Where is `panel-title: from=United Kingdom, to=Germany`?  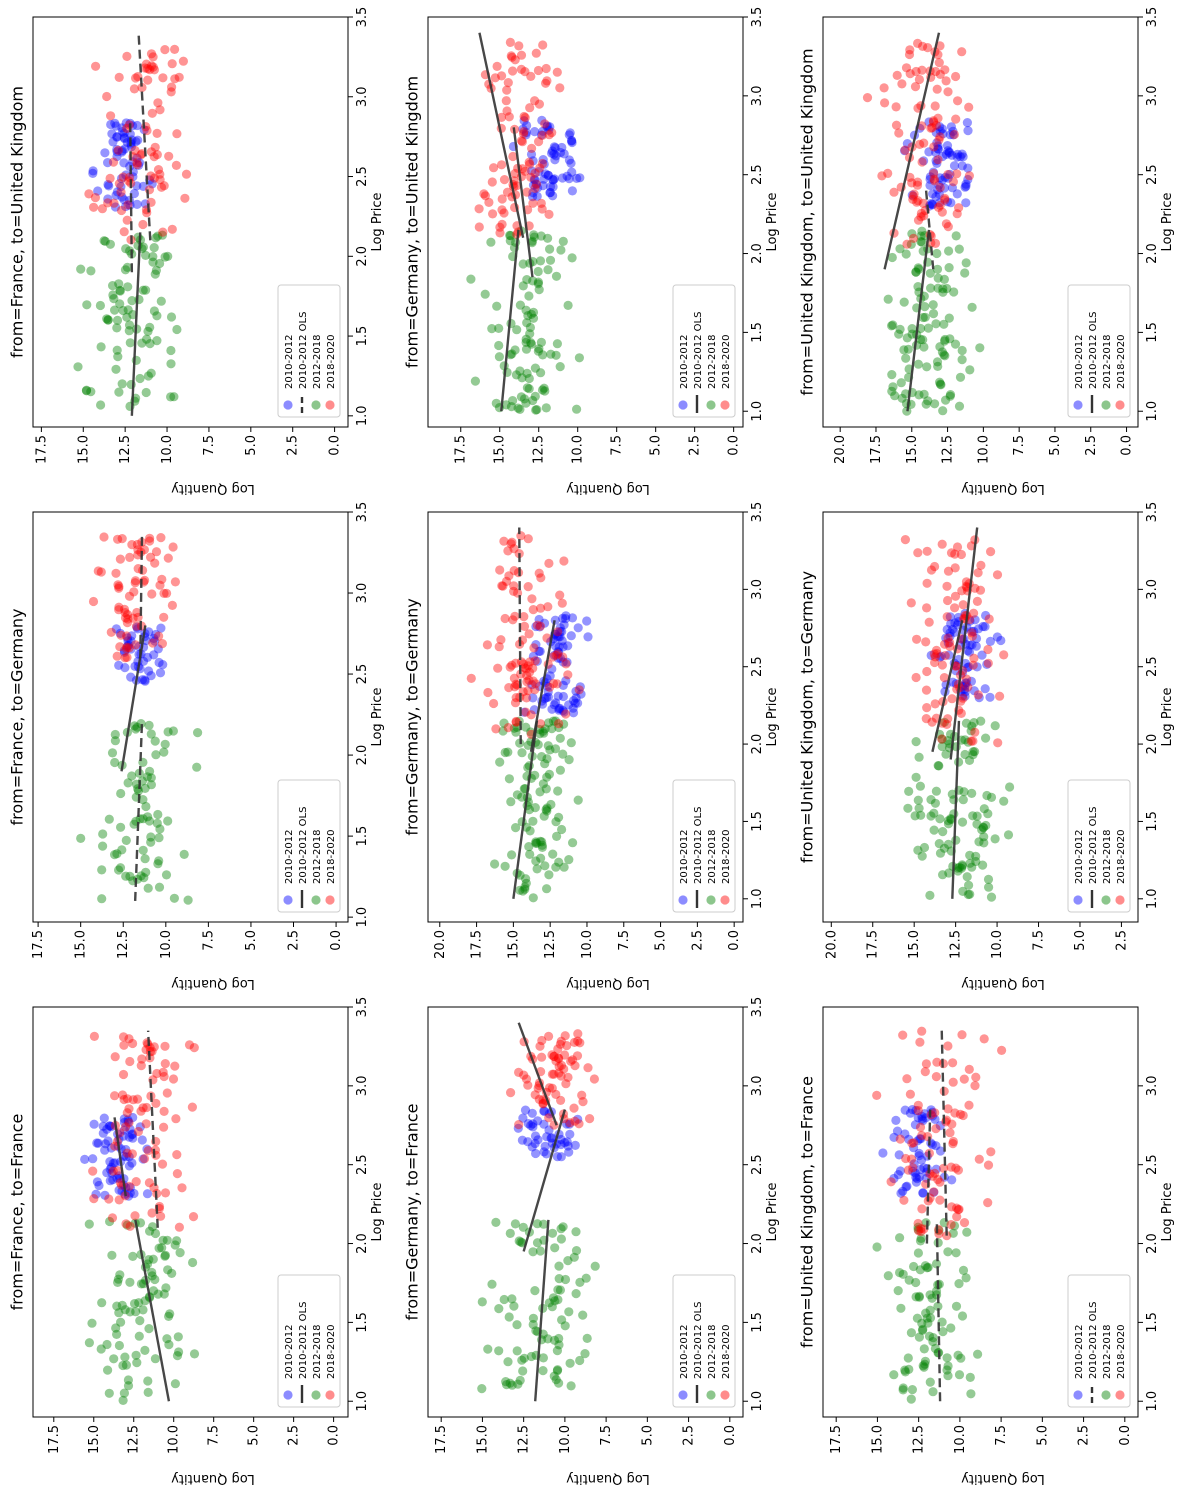
panel-title: from=United Kingdom, to=Germany is located at coordinates (807, 717).